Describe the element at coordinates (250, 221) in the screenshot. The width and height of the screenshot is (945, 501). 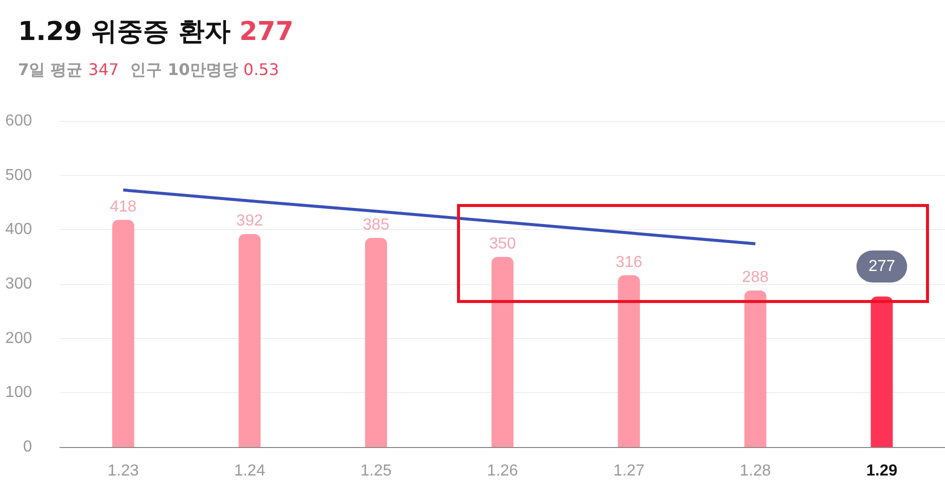
I see `data-label: 392` at that location.